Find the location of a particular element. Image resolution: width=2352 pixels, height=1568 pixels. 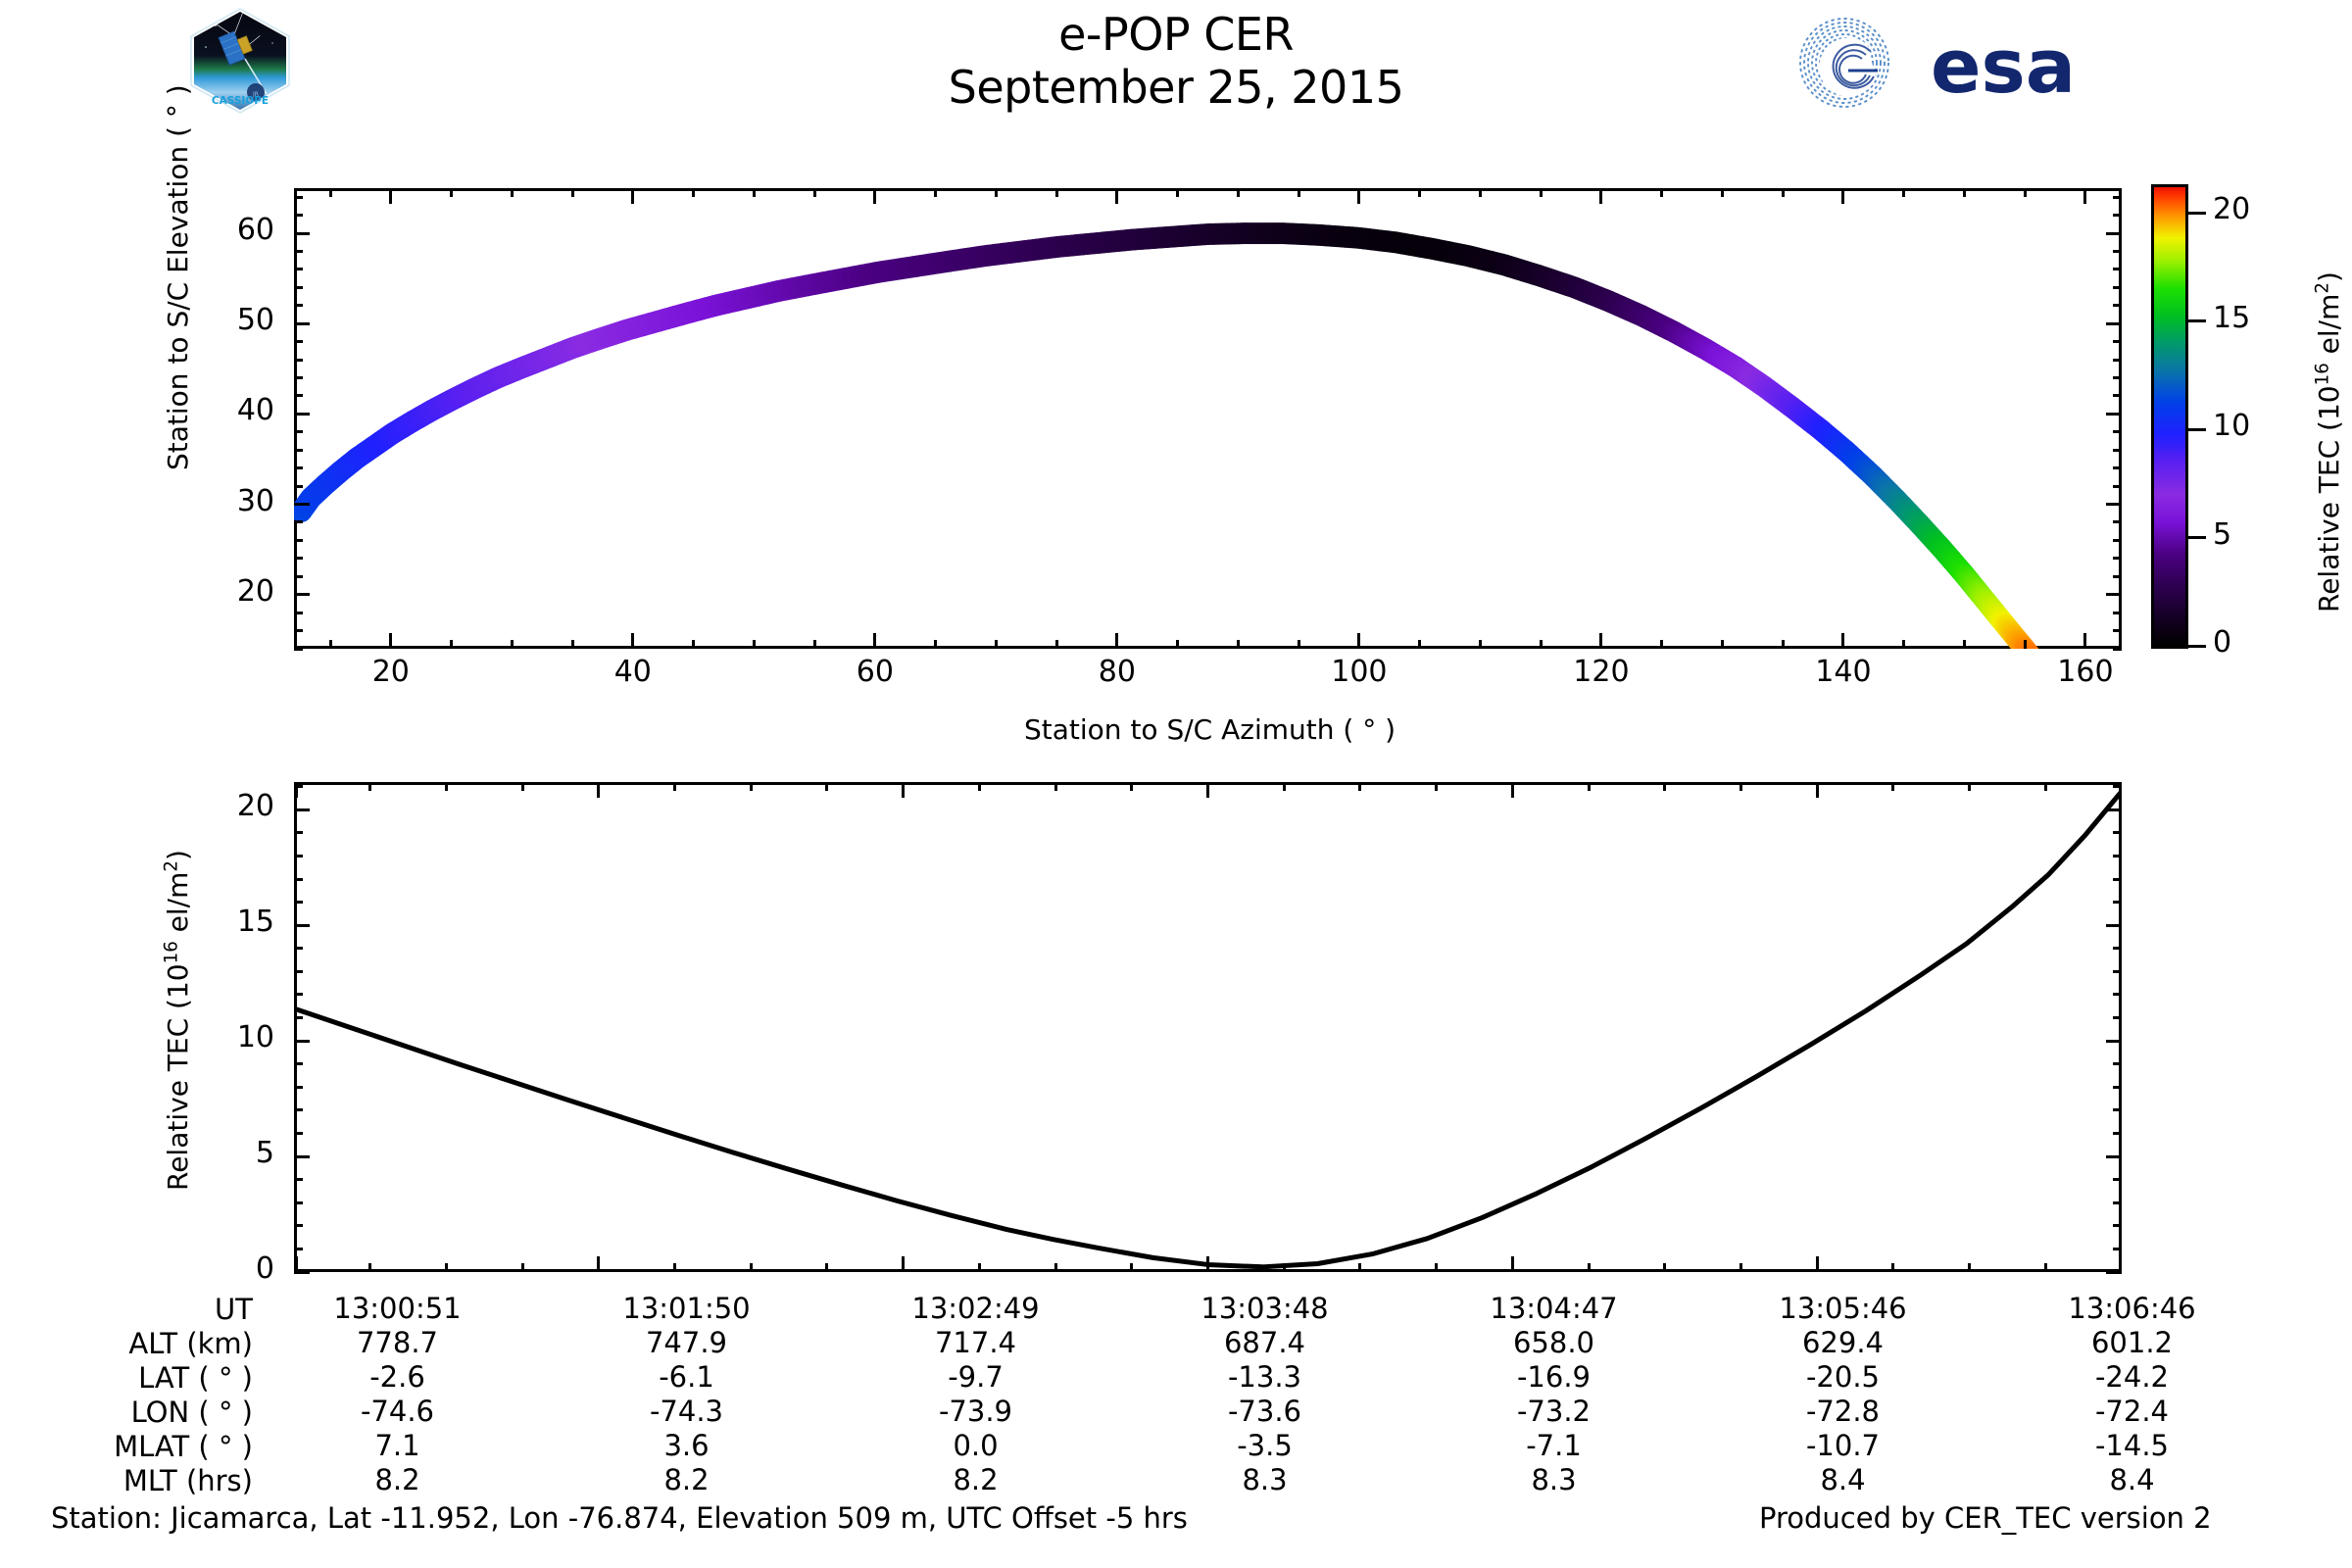

skyplot-ytick-label: 50 is located at coordinates (255, 320).